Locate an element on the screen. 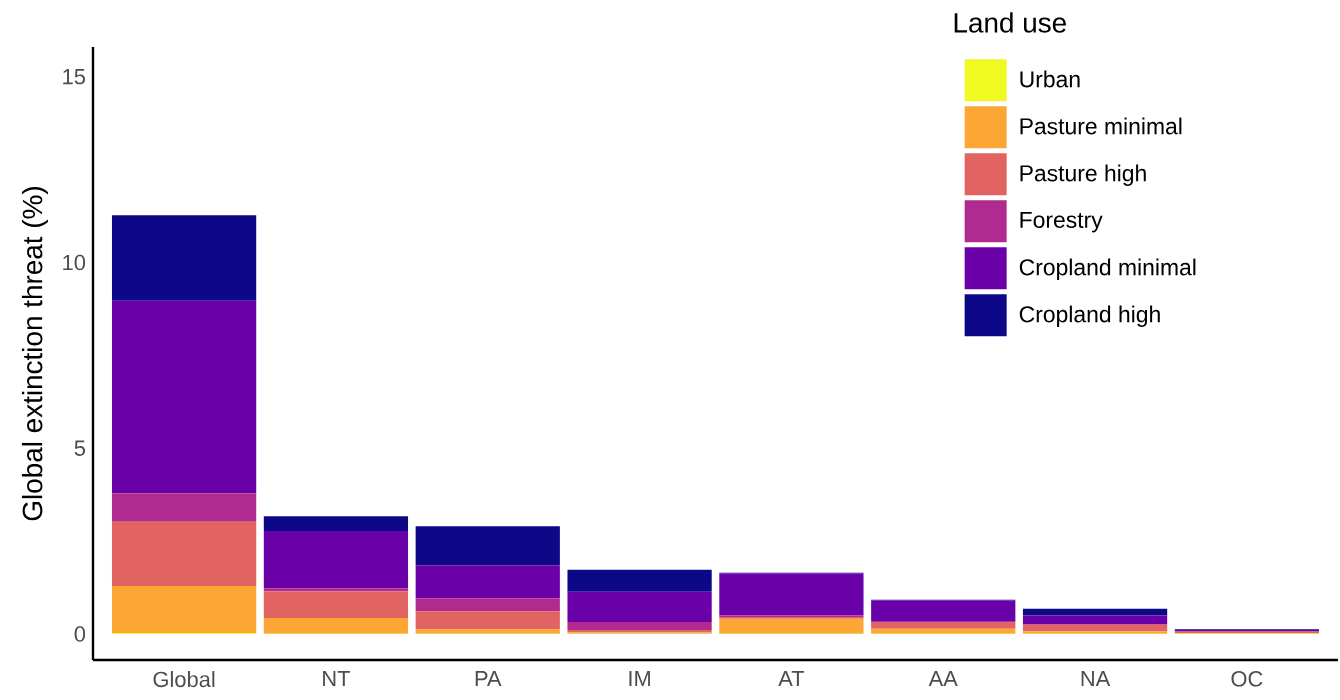 The height and width of the screenshot is (700, 1340). legend-title: Land use is located at coordinates (1010, 22).